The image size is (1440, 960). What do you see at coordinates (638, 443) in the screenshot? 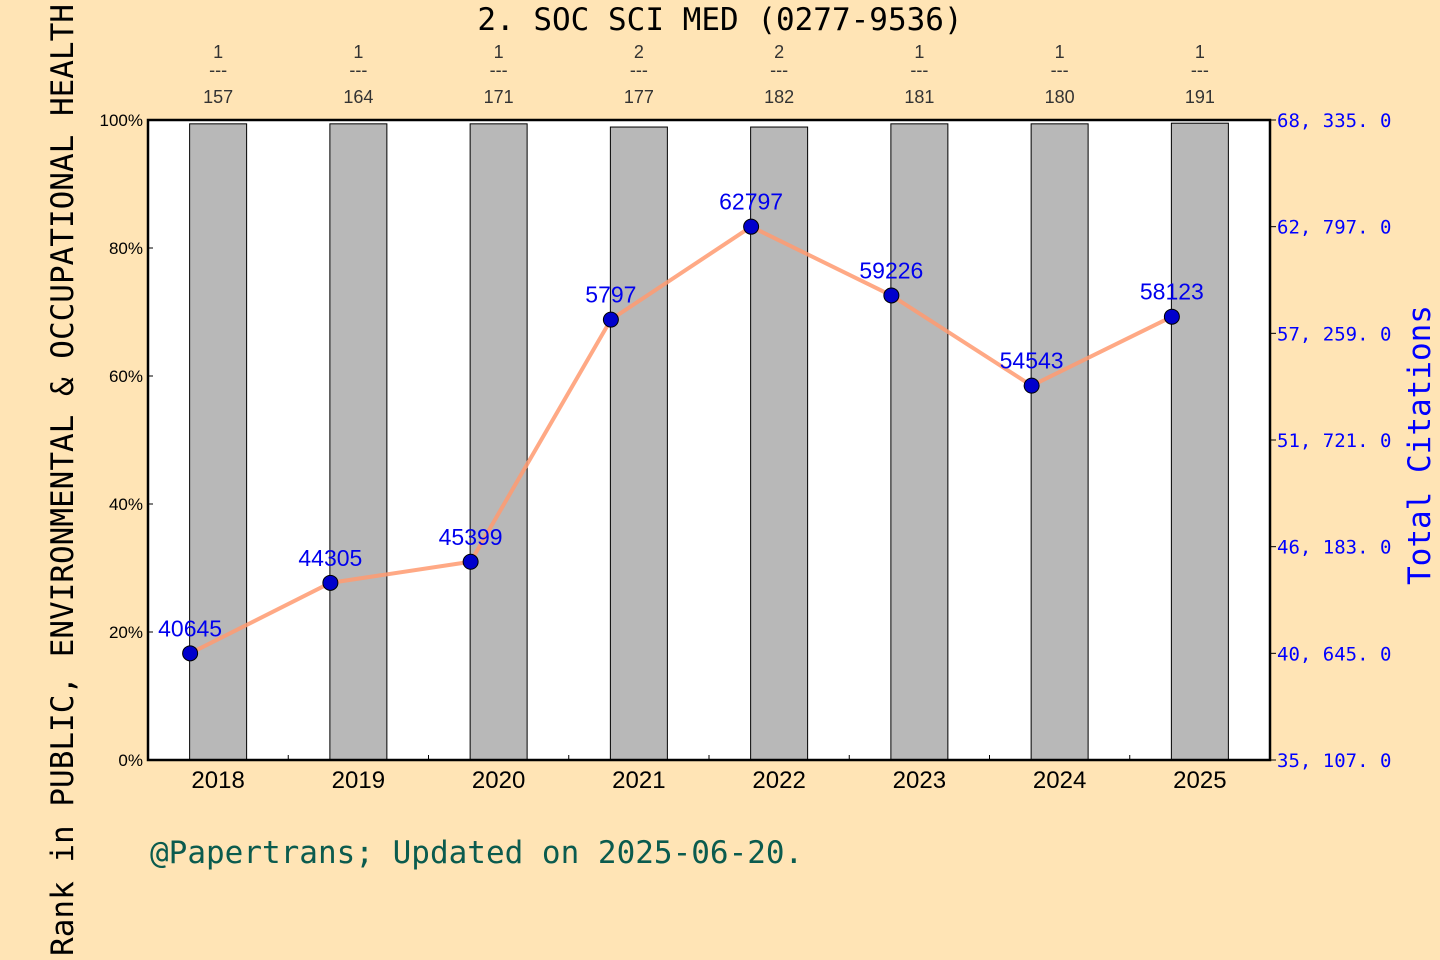
I see `bar-2021` at bounding box center [638, 443].